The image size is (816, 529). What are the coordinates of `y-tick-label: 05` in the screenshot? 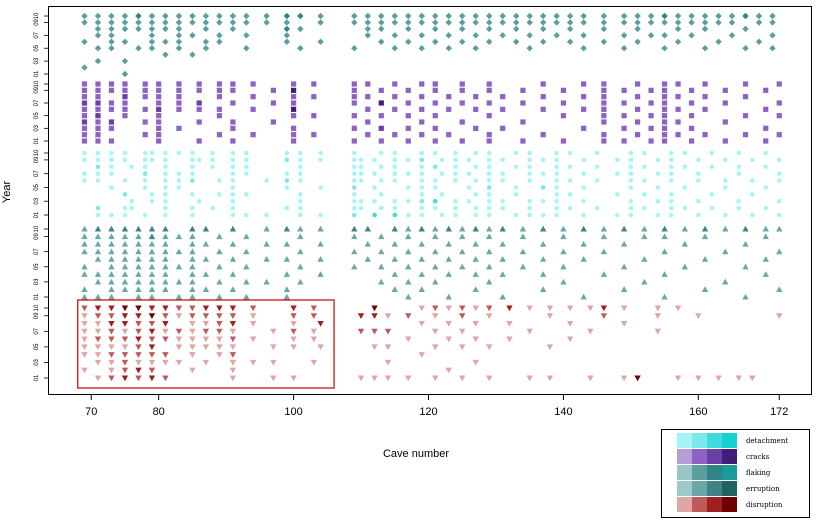 It's located at (37, 115).